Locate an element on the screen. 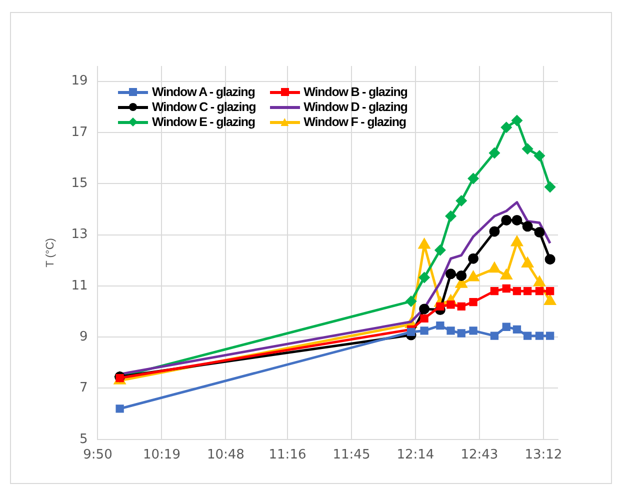 Image resolution: width=624 pixels, height=491 pixels. y-tick-label: 5 is located at coordinates (83, 439).